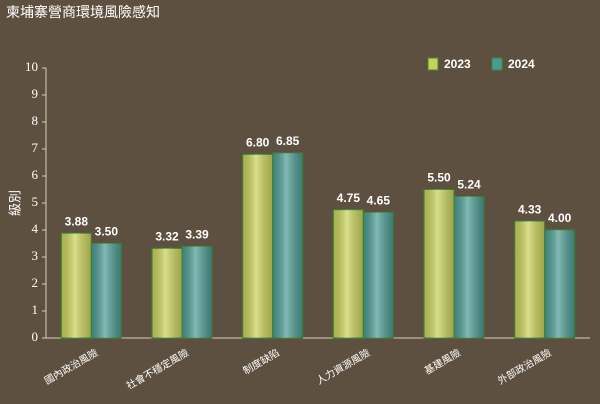 The height and width of the screenshot is (404, 600). Describe the element at coordinates (261, 361) in the screenshot. I see `x-tick-label: 制度缺陷` at that location.